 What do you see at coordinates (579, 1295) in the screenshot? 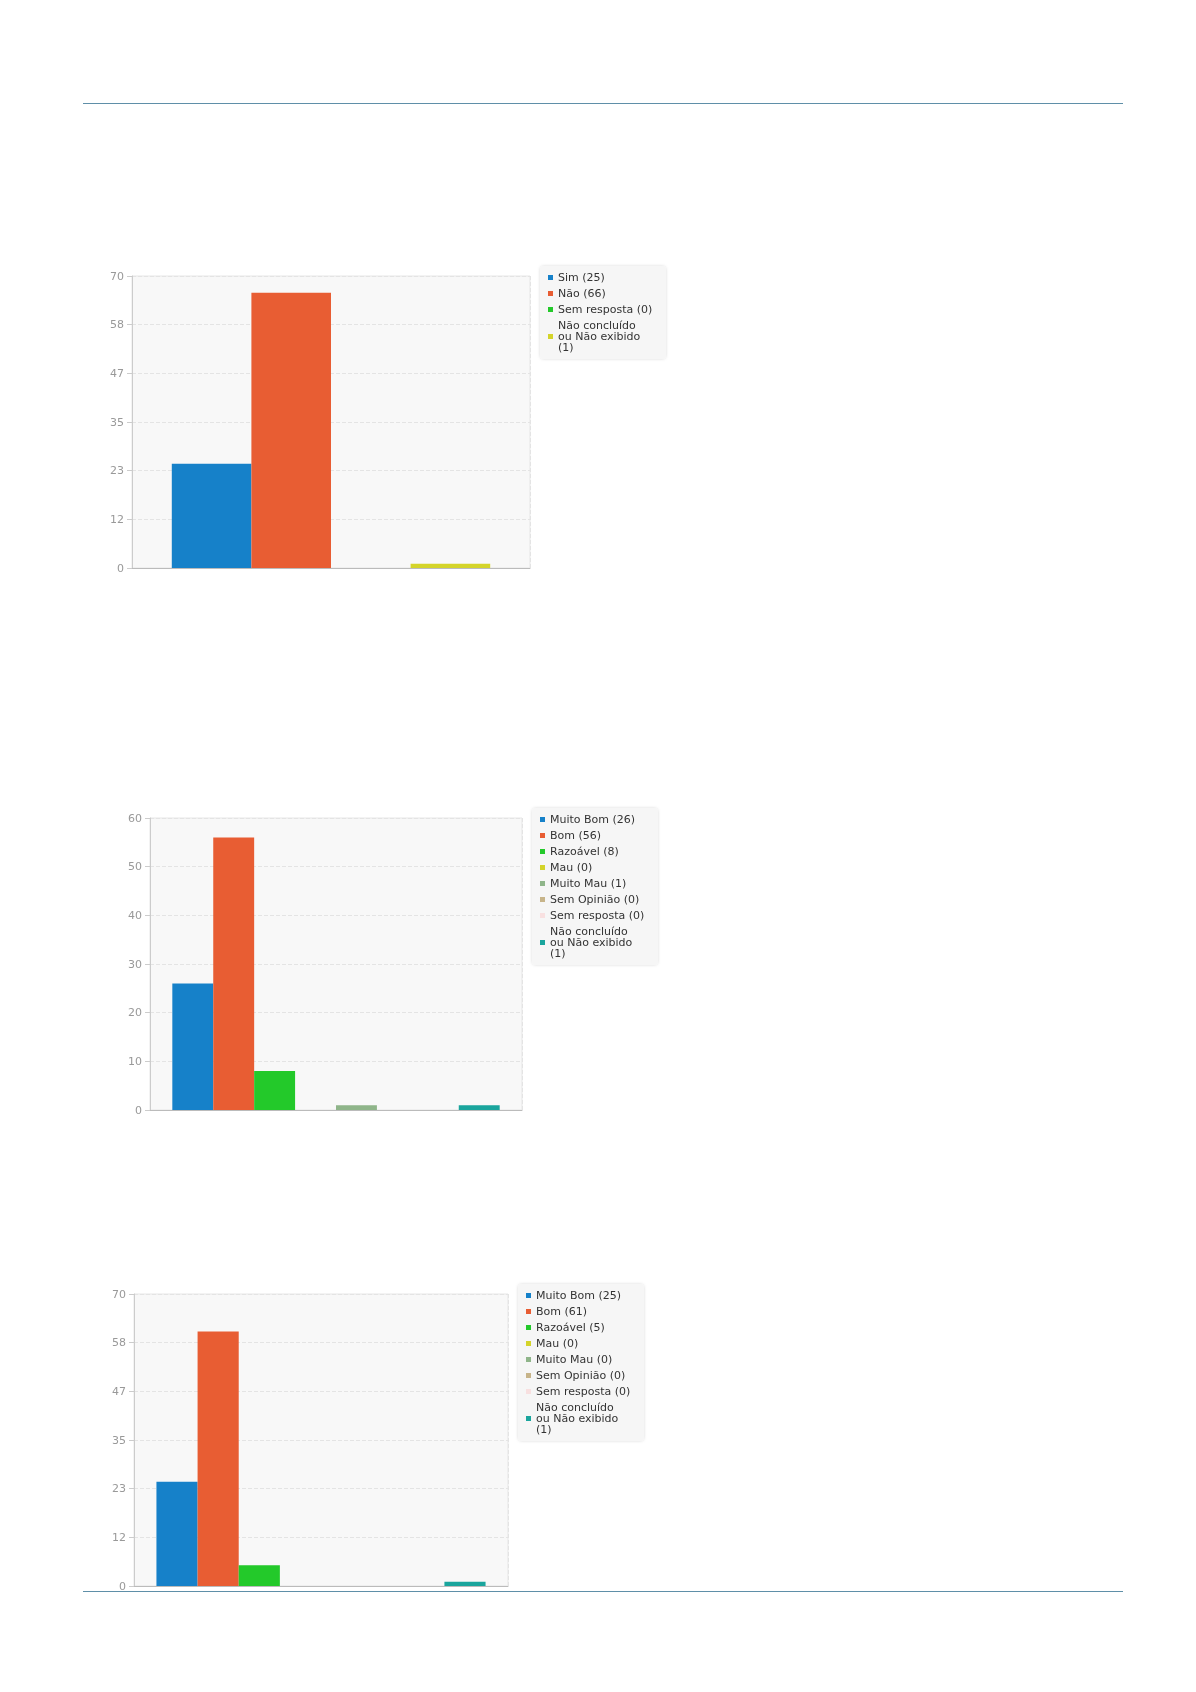
I see `legend-label: Muito Bom (25)` at bounding box center [579, 1295].